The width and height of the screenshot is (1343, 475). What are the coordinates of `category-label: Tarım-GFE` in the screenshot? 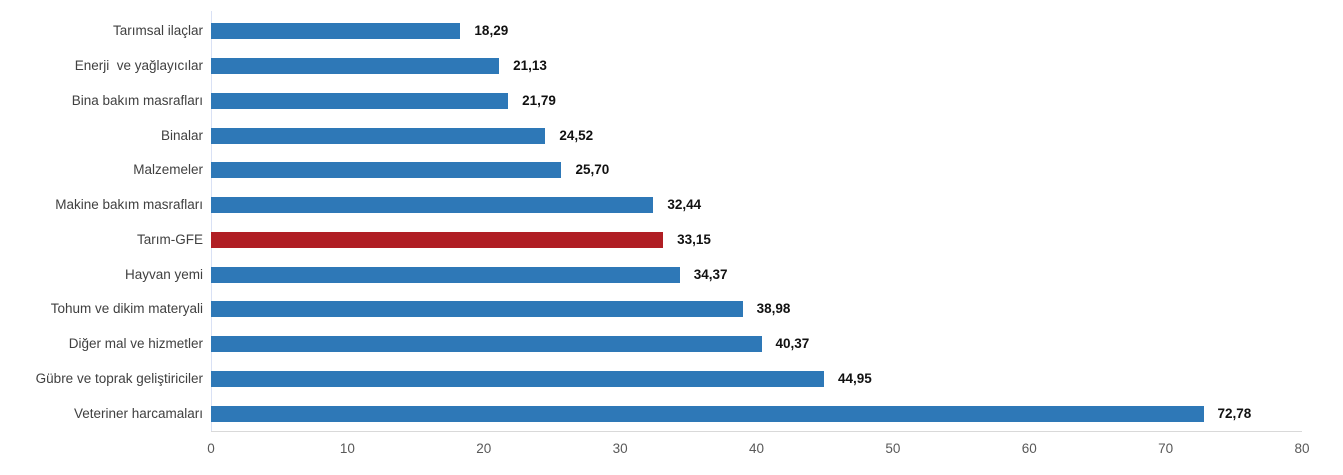 It's located at (170, 239).